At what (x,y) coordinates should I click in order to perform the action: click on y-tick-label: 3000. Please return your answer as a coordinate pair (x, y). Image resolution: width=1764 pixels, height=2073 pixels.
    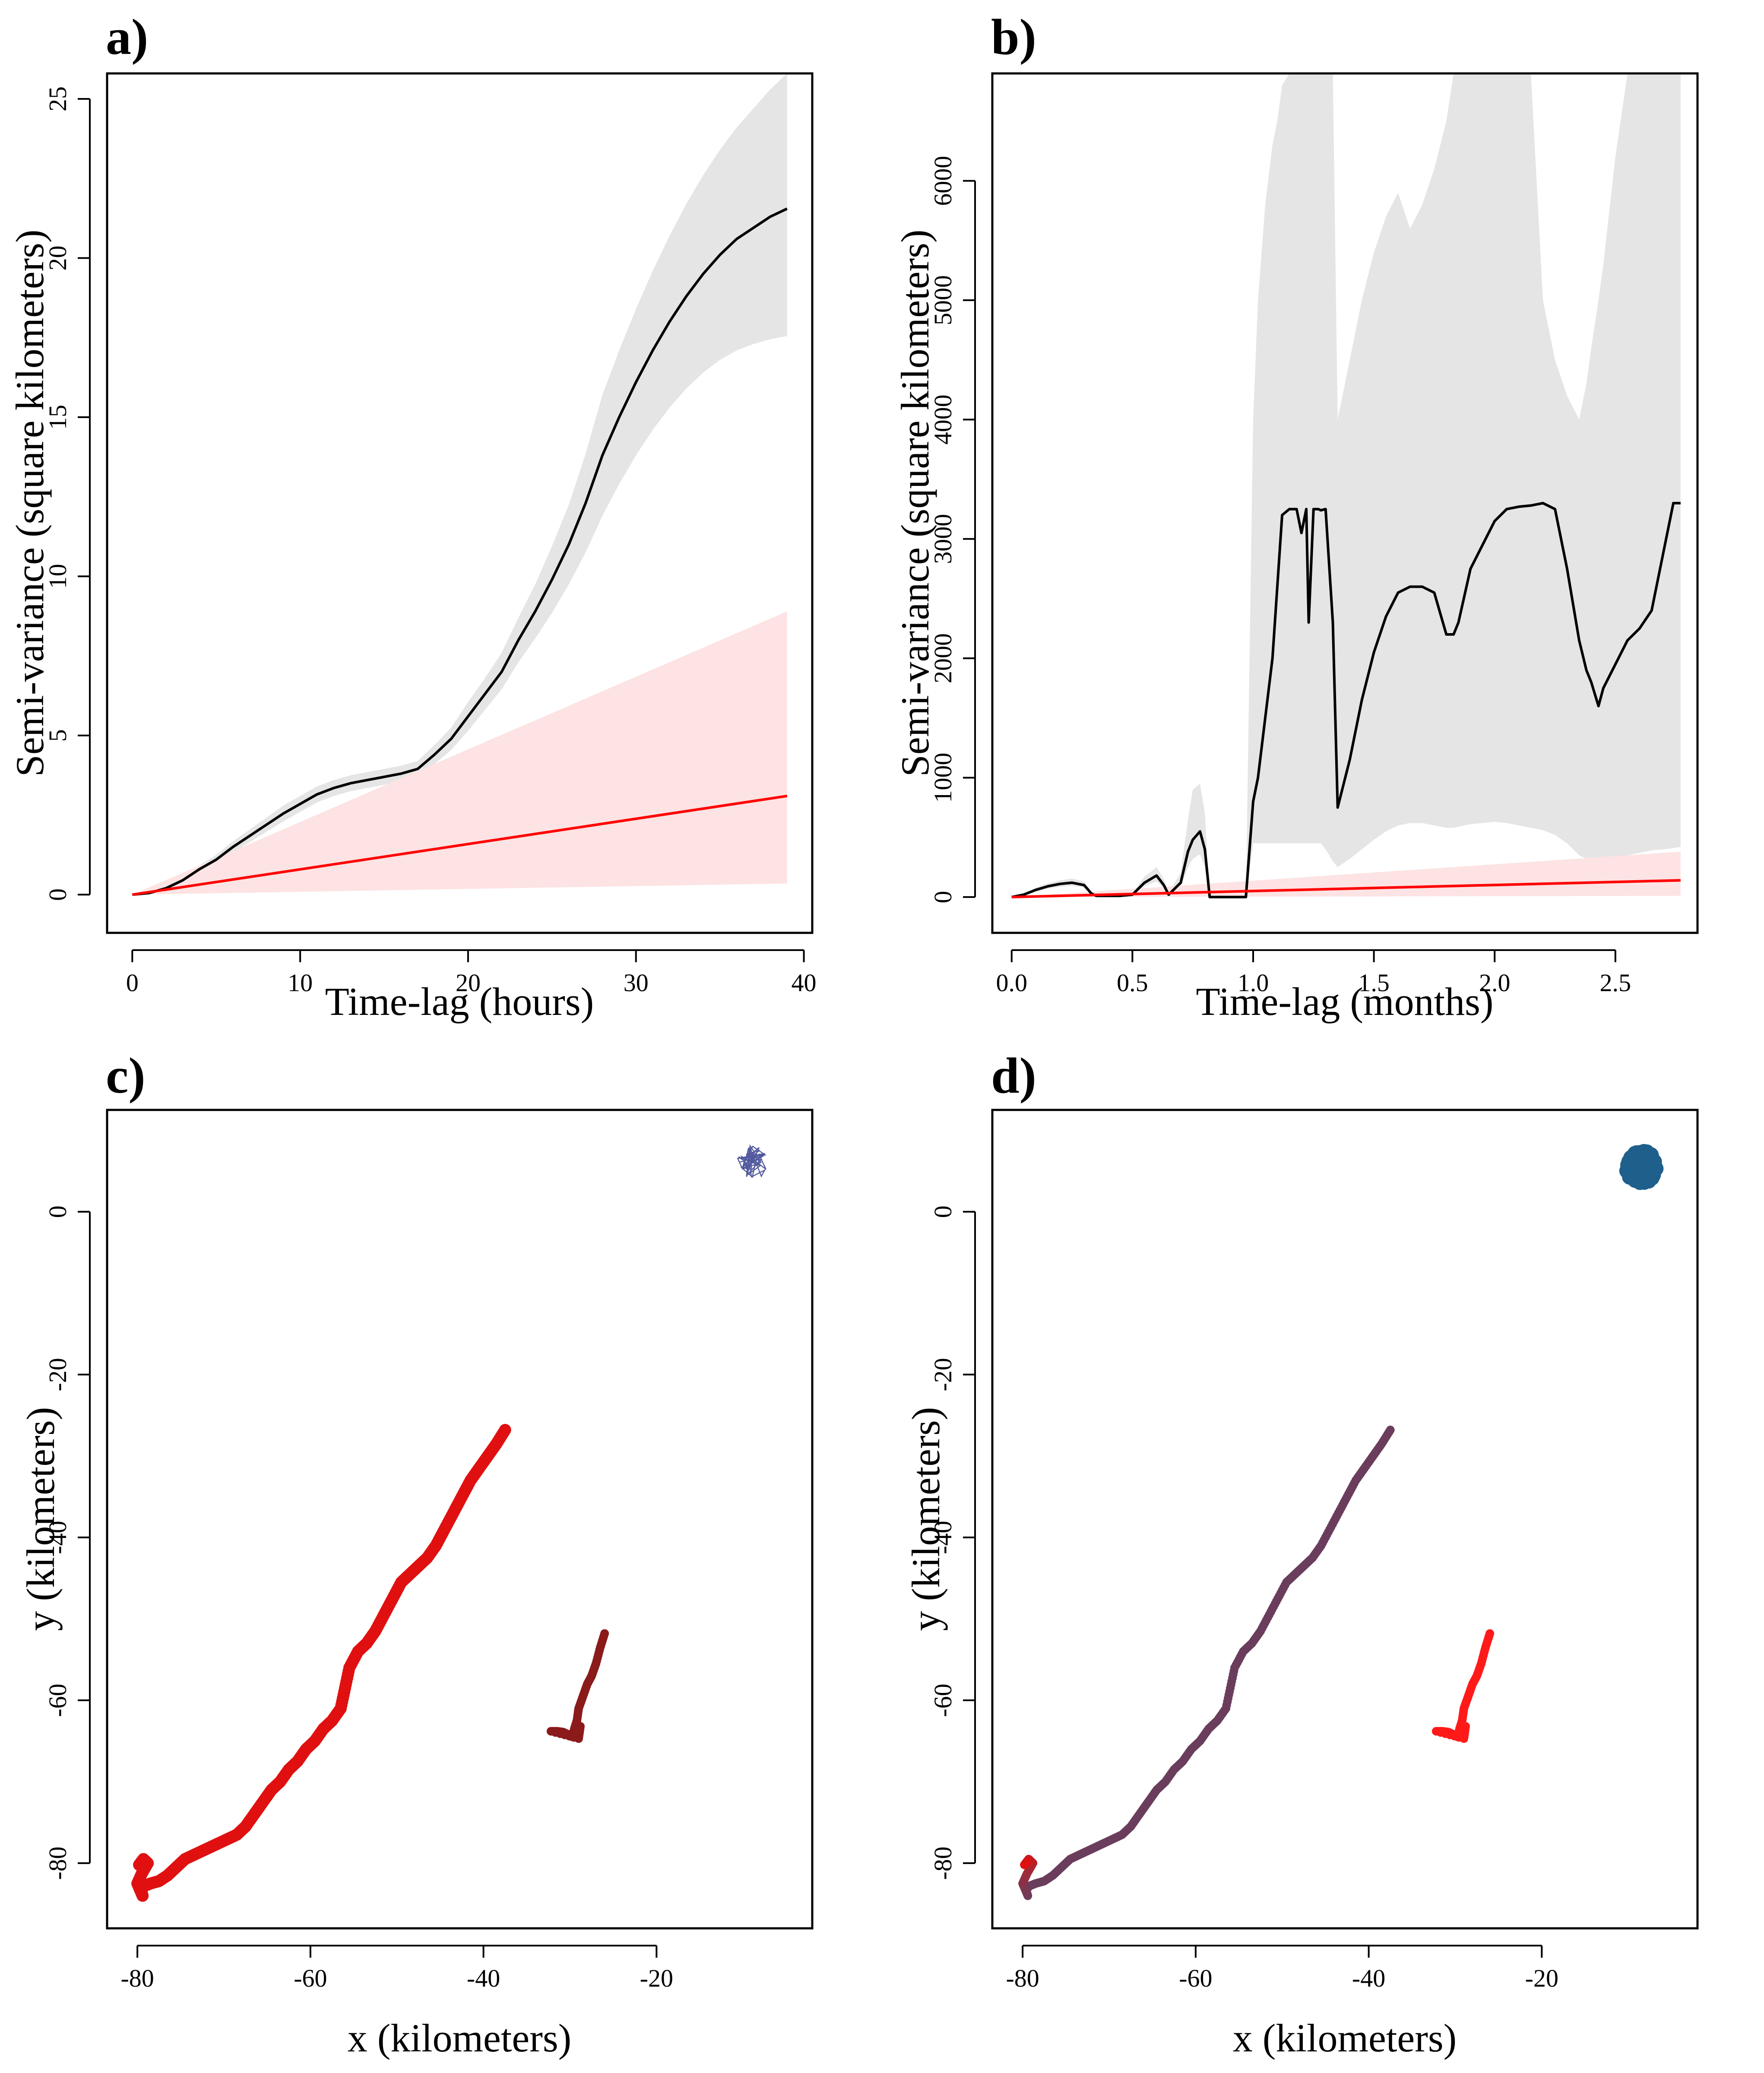
    Looking at the image, I should click on (943, 539).